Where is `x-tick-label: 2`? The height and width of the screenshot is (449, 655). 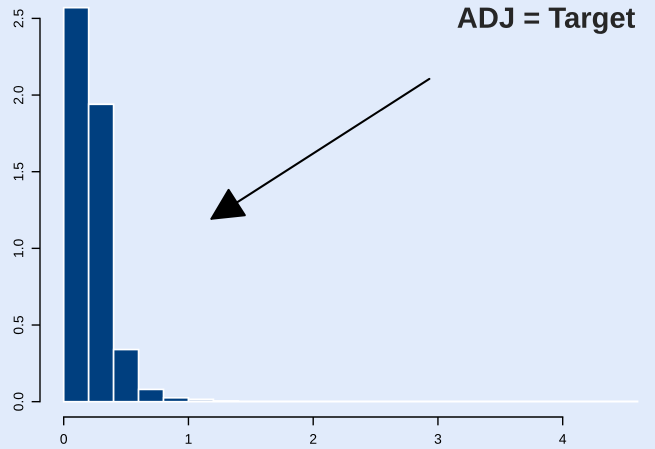 x-tick-label: 2 is located at coordinates (313, 439).